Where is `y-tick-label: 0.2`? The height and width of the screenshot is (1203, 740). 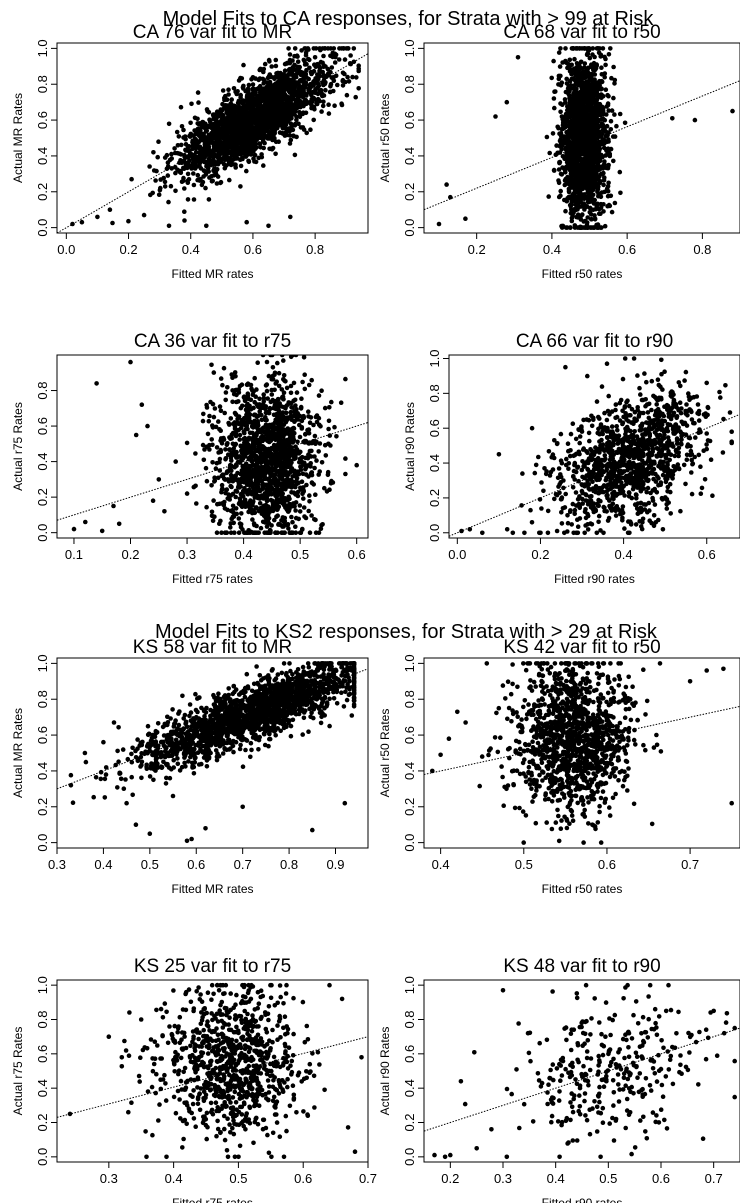
y-tick-label: 0.2 is located at coordinates (409, 192).